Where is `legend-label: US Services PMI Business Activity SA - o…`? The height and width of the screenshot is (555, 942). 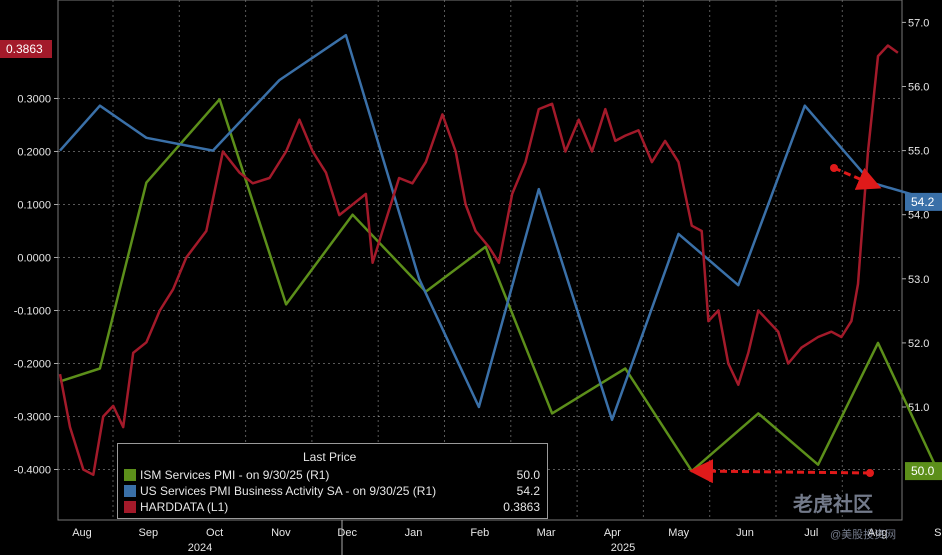 legend-label: US Services PMI Business Activity SA - o… is located at coordinates (288, 491).